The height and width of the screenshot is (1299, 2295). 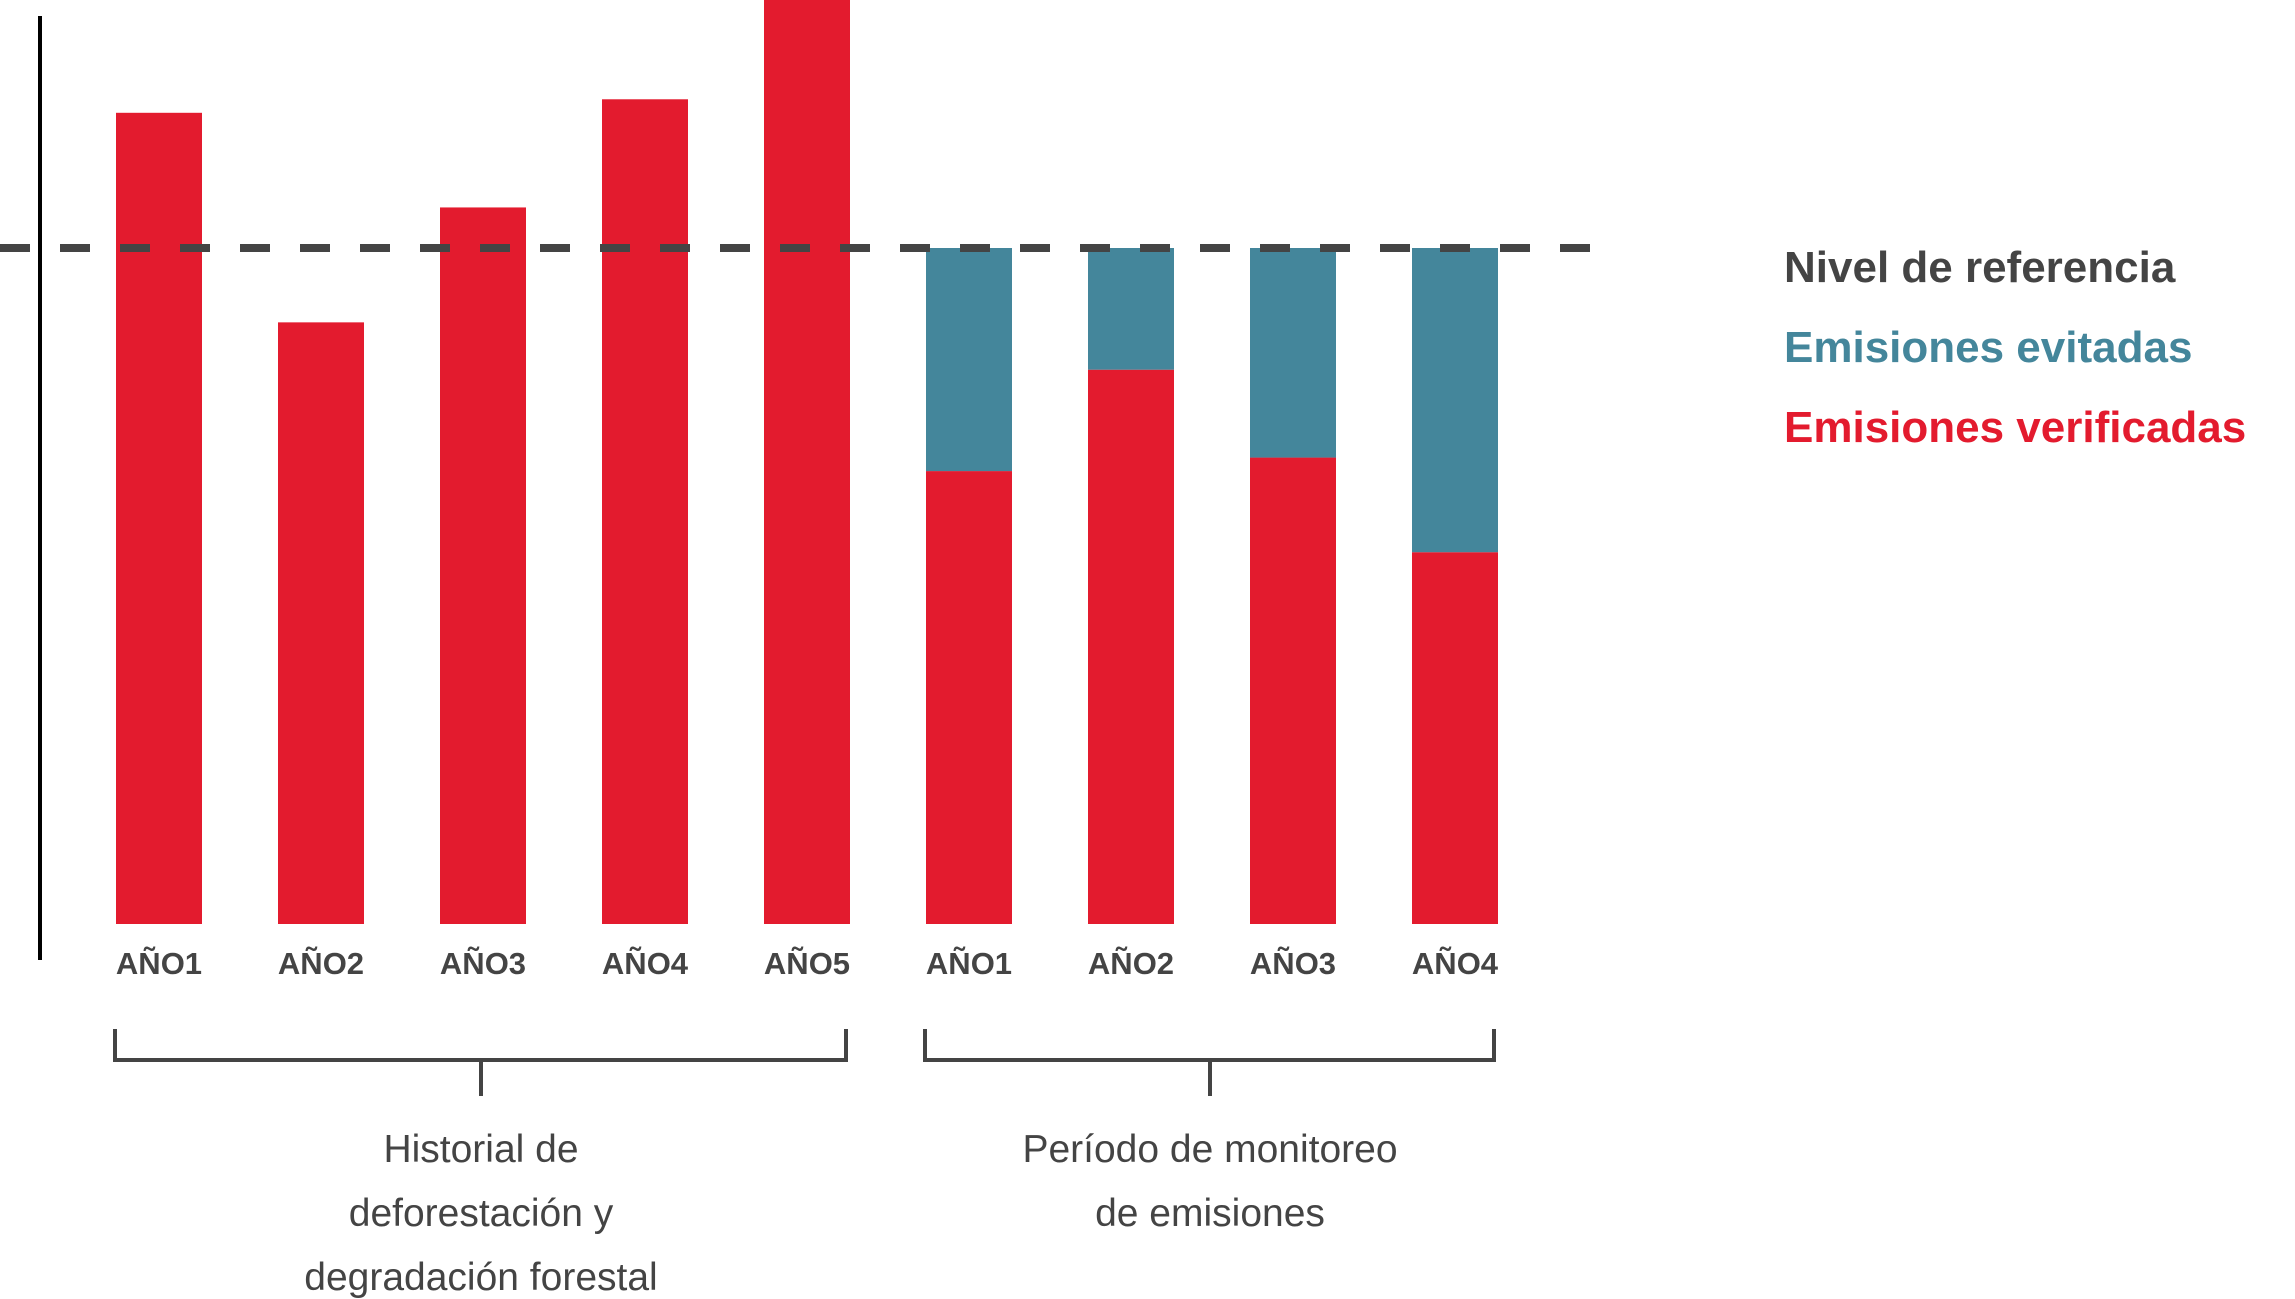 I want to click on group-brackets, so click(x=804, y=1062).